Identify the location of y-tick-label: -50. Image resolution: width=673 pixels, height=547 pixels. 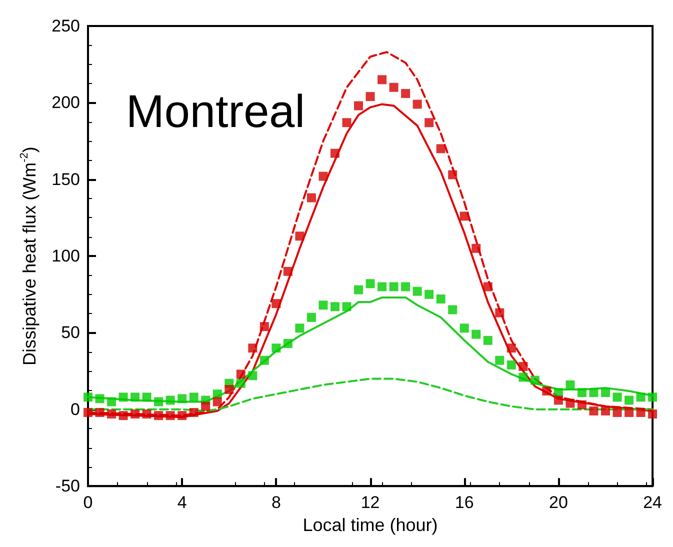
(67, 486).